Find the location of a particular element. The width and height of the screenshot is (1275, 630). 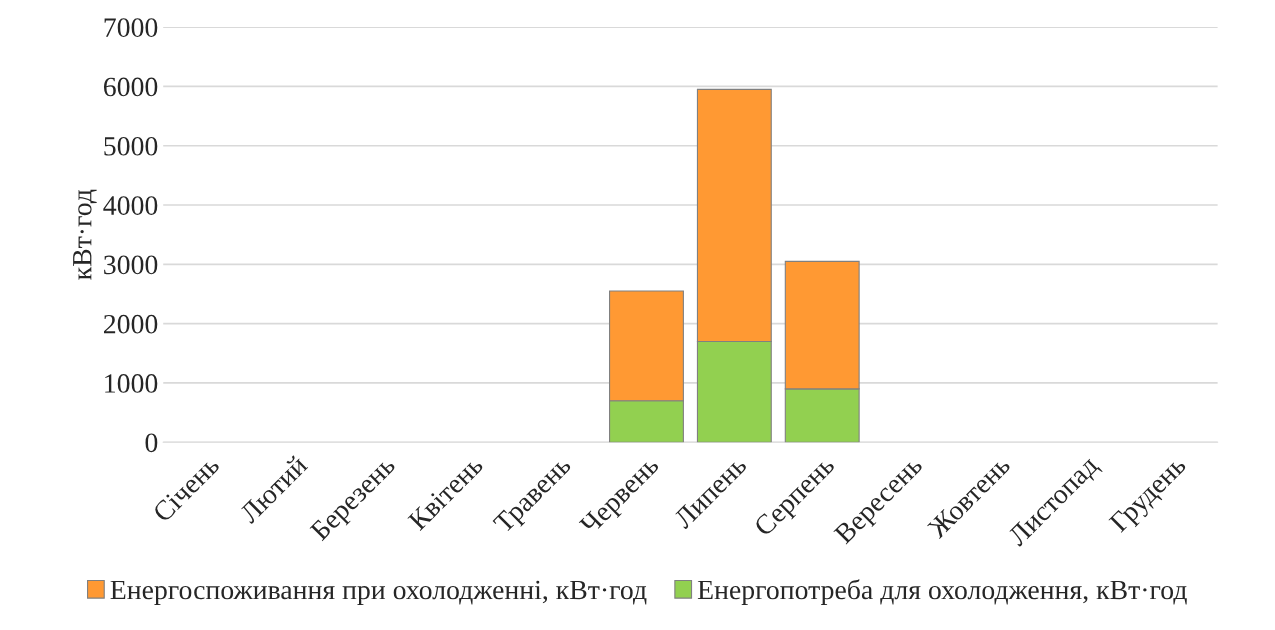

legend-label: Енергоспоживання при охолодженні, кВт·год is located at coordinates (378, 592).